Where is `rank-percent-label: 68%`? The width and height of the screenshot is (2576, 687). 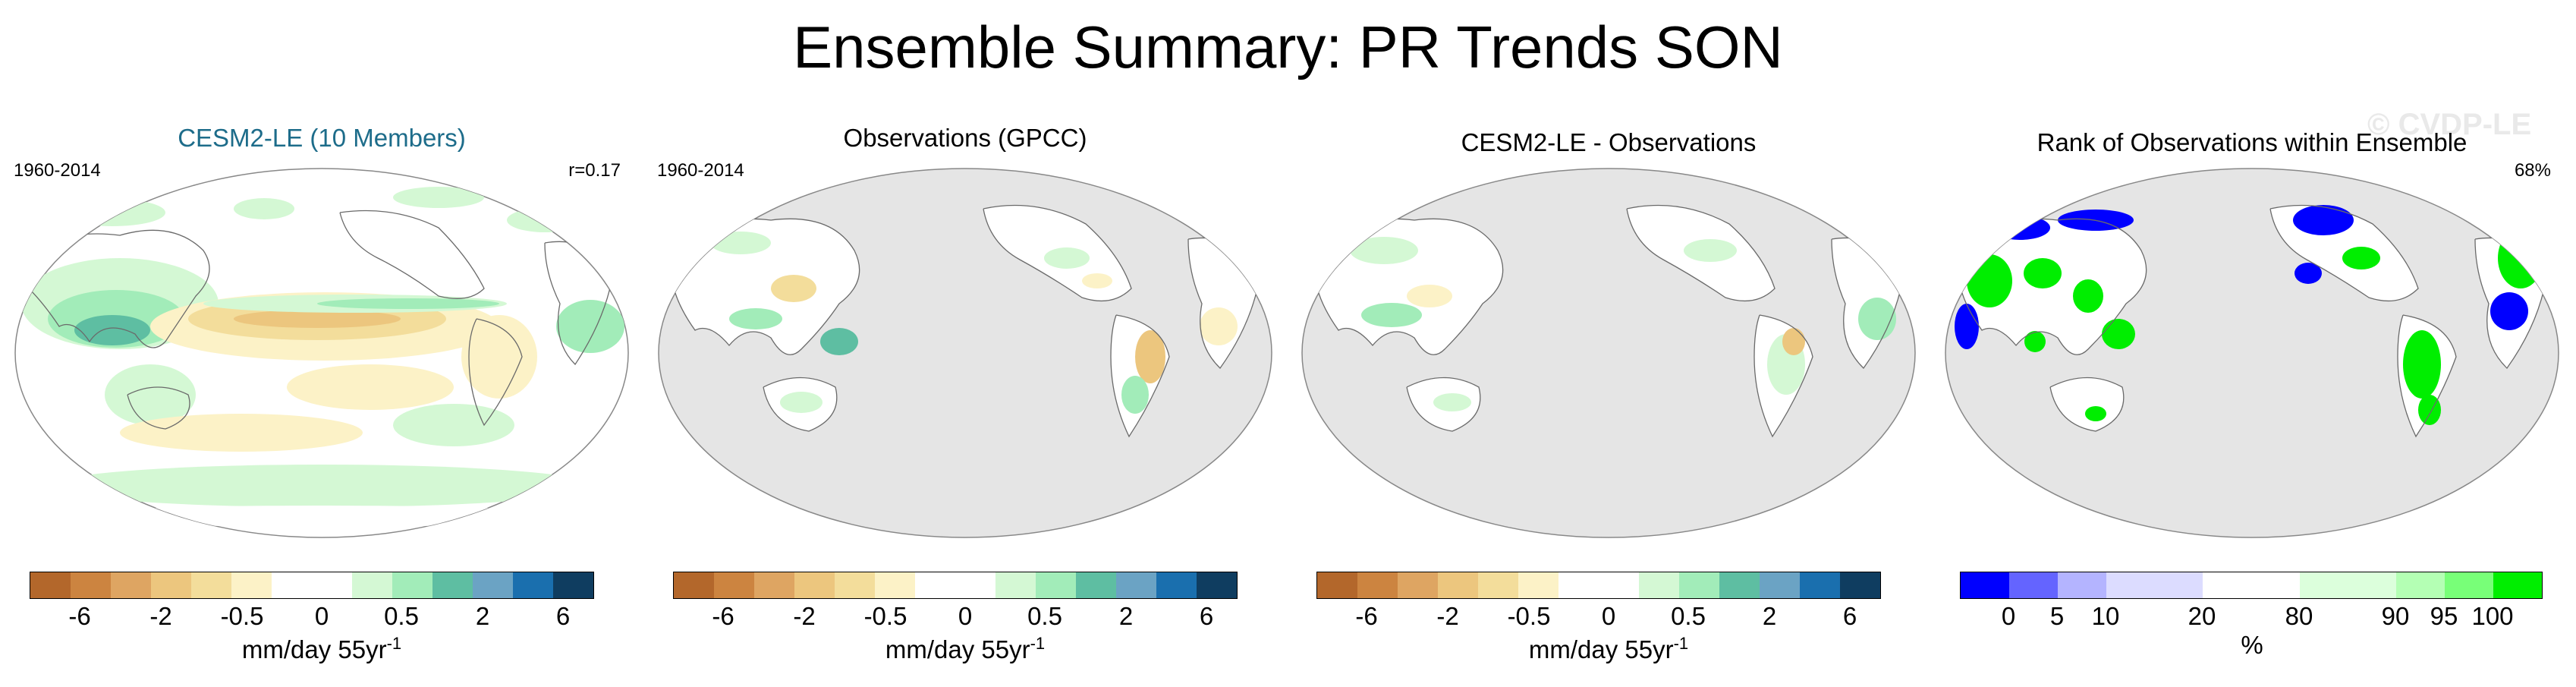 rank-percent-label: 68% is located at coordinates (2532, 170).